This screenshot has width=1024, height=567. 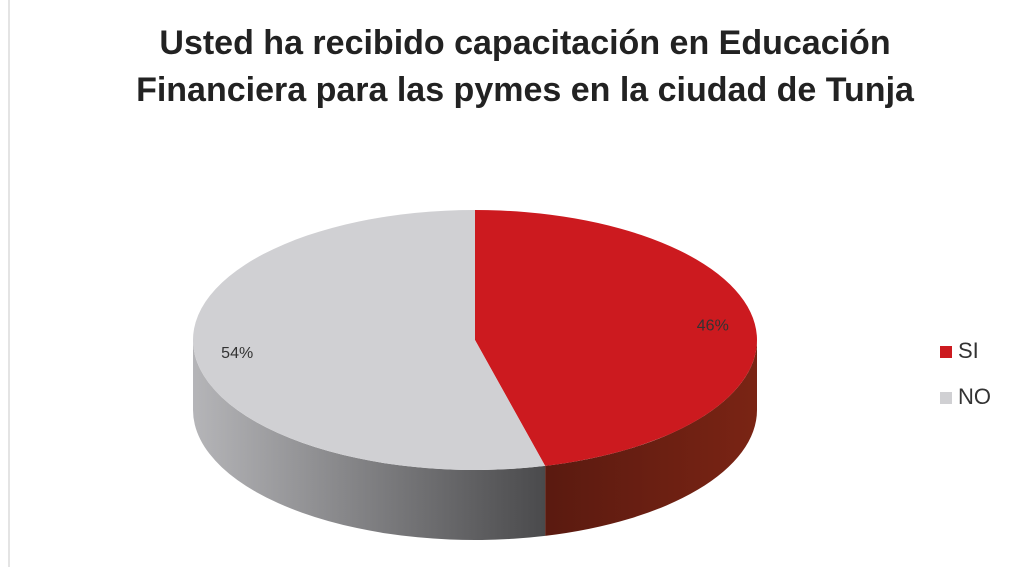 What do you see at coordinates (974, 396) in the screenshot?
I see `legend-label: NO` at bounding box center [974, 396].